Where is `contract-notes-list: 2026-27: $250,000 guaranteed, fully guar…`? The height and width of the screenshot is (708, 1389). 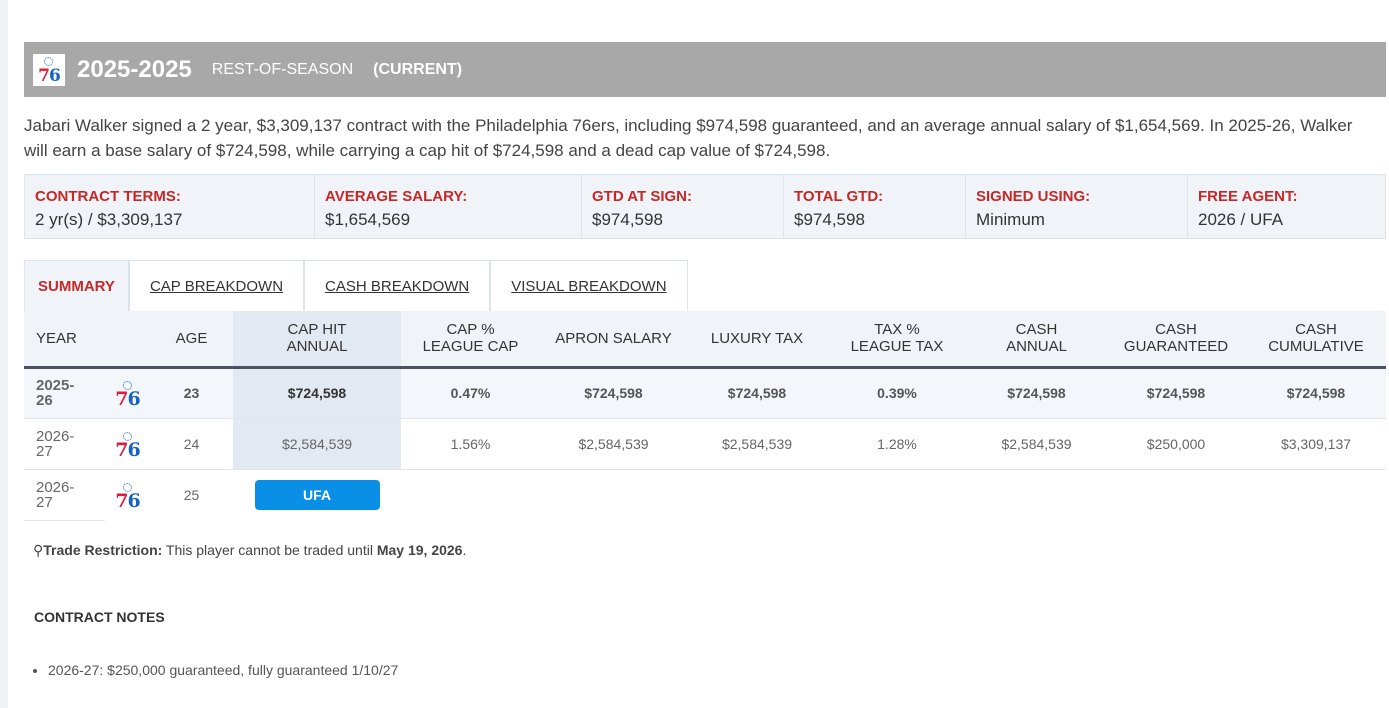
contract-notes-list: 2026-27: $250,000 guaranteed, fully guar… is located at coordinates (705, 670).